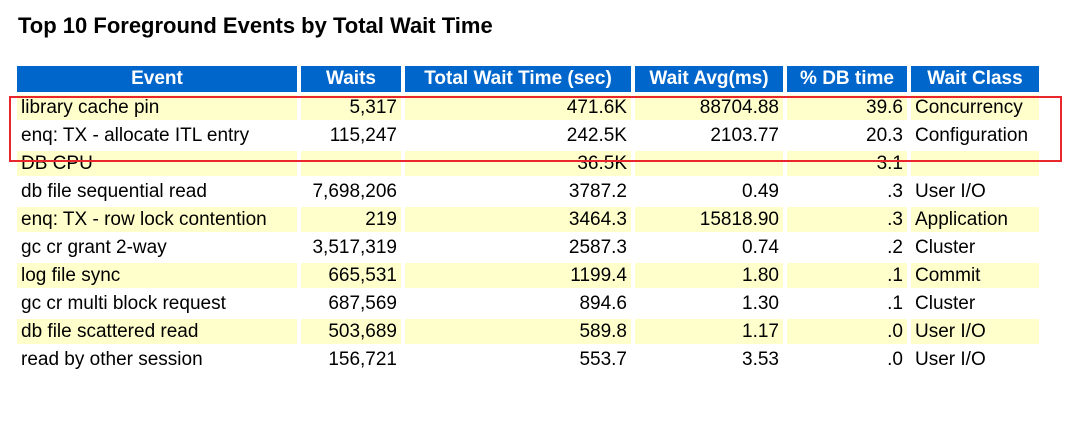 The height and width of the screenshot is (425, 1080). Describe the element at coordinates (518, 135) in the screenshot. I see `cell-total-wait-time: 242.5K` at that location.